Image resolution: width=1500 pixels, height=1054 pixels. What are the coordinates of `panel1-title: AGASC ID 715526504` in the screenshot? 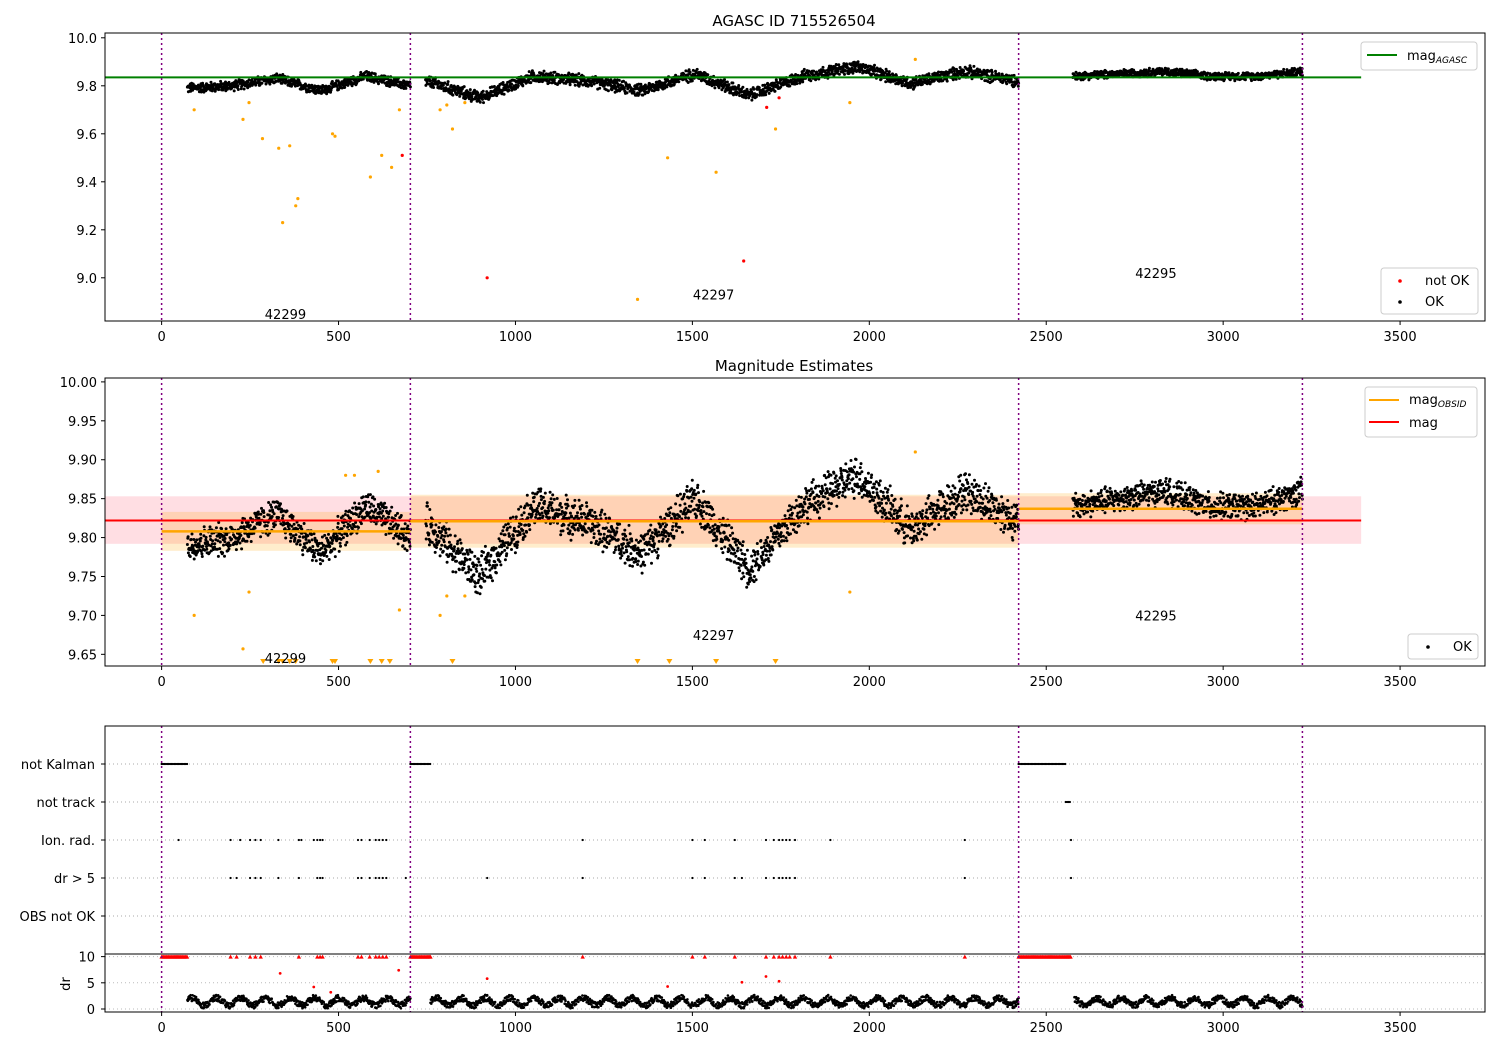 It's located at (793, 21).